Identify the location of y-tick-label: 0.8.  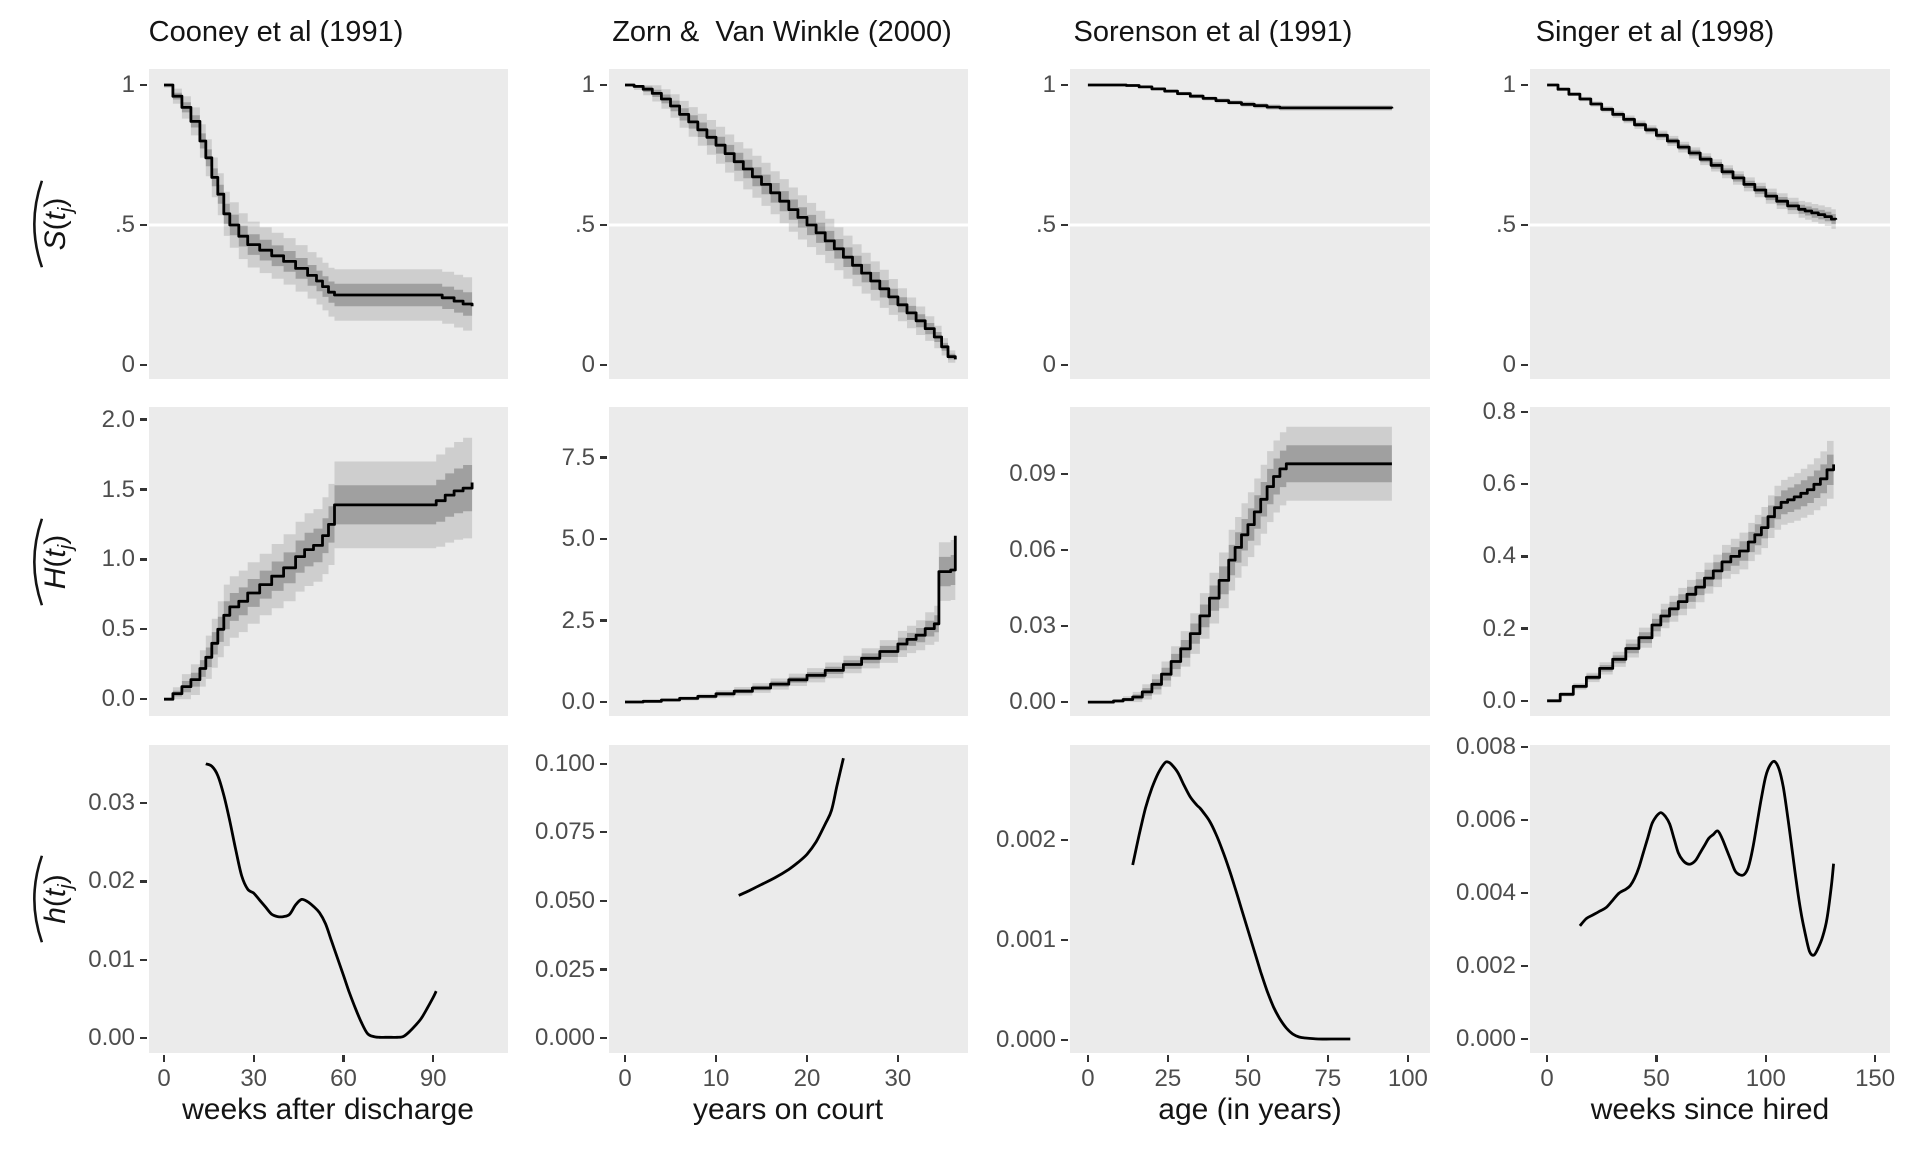
(1499, 412).